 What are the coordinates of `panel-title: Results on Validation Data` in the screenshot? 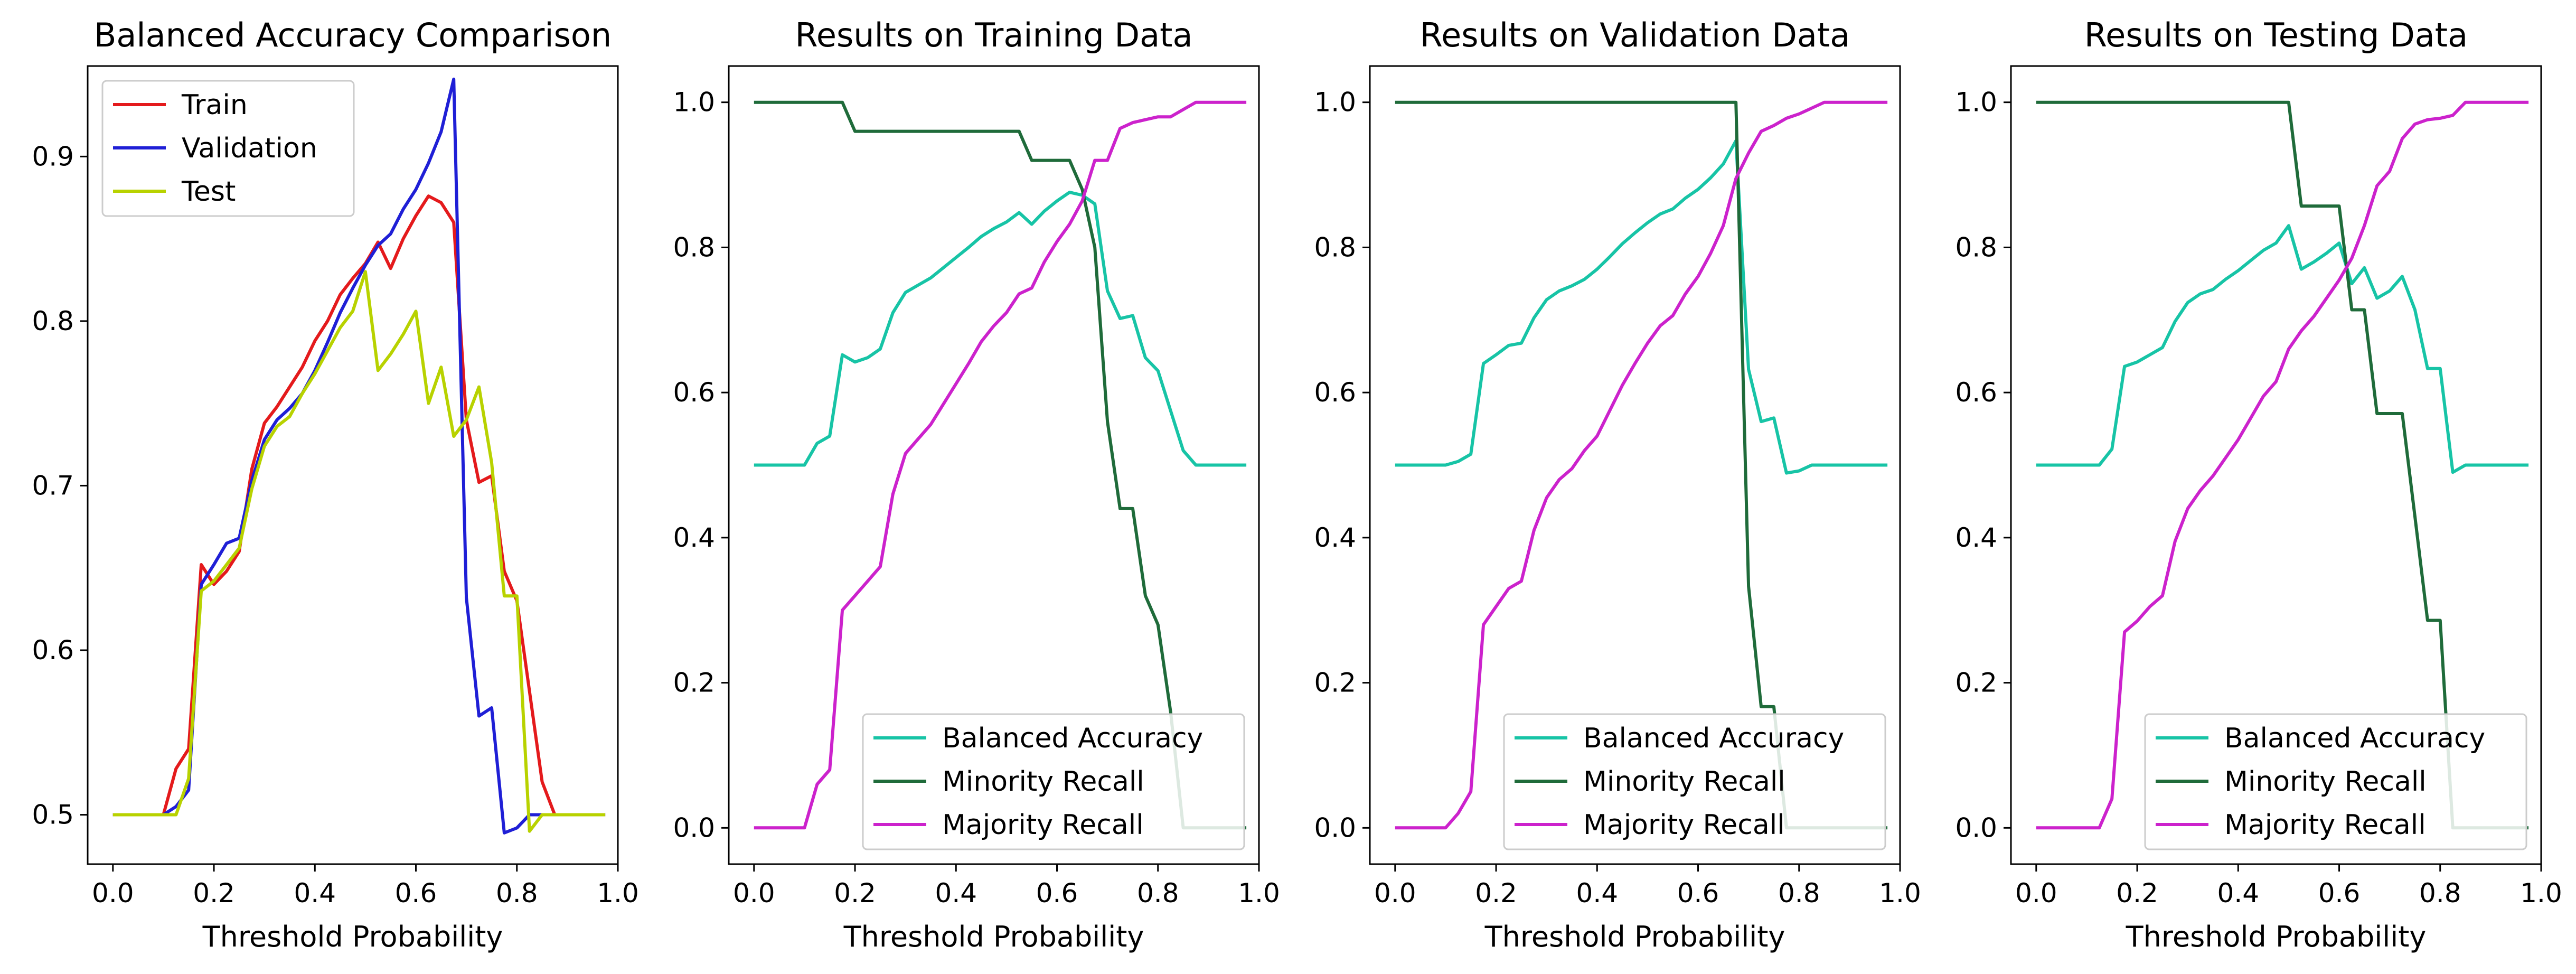 It's located at (1635, 35).